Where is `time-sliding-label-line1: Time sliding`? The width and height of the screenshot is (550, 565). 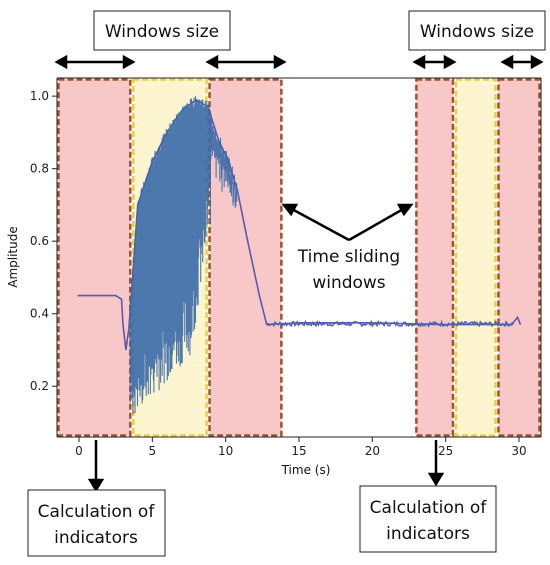 time-sliding-label-line1: Time sliding is located at coordinates (348, 257).